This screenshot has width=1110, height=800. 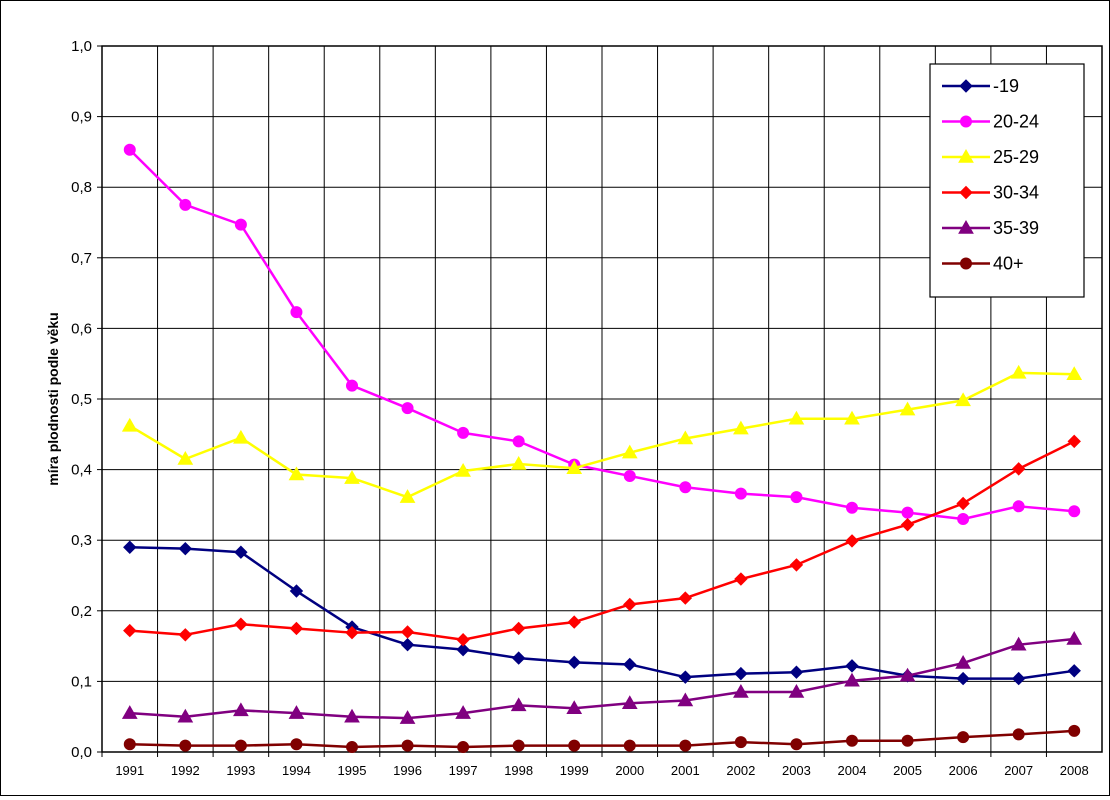 I want to click on x-tick-label: 2001, so click(x=685, y=770).